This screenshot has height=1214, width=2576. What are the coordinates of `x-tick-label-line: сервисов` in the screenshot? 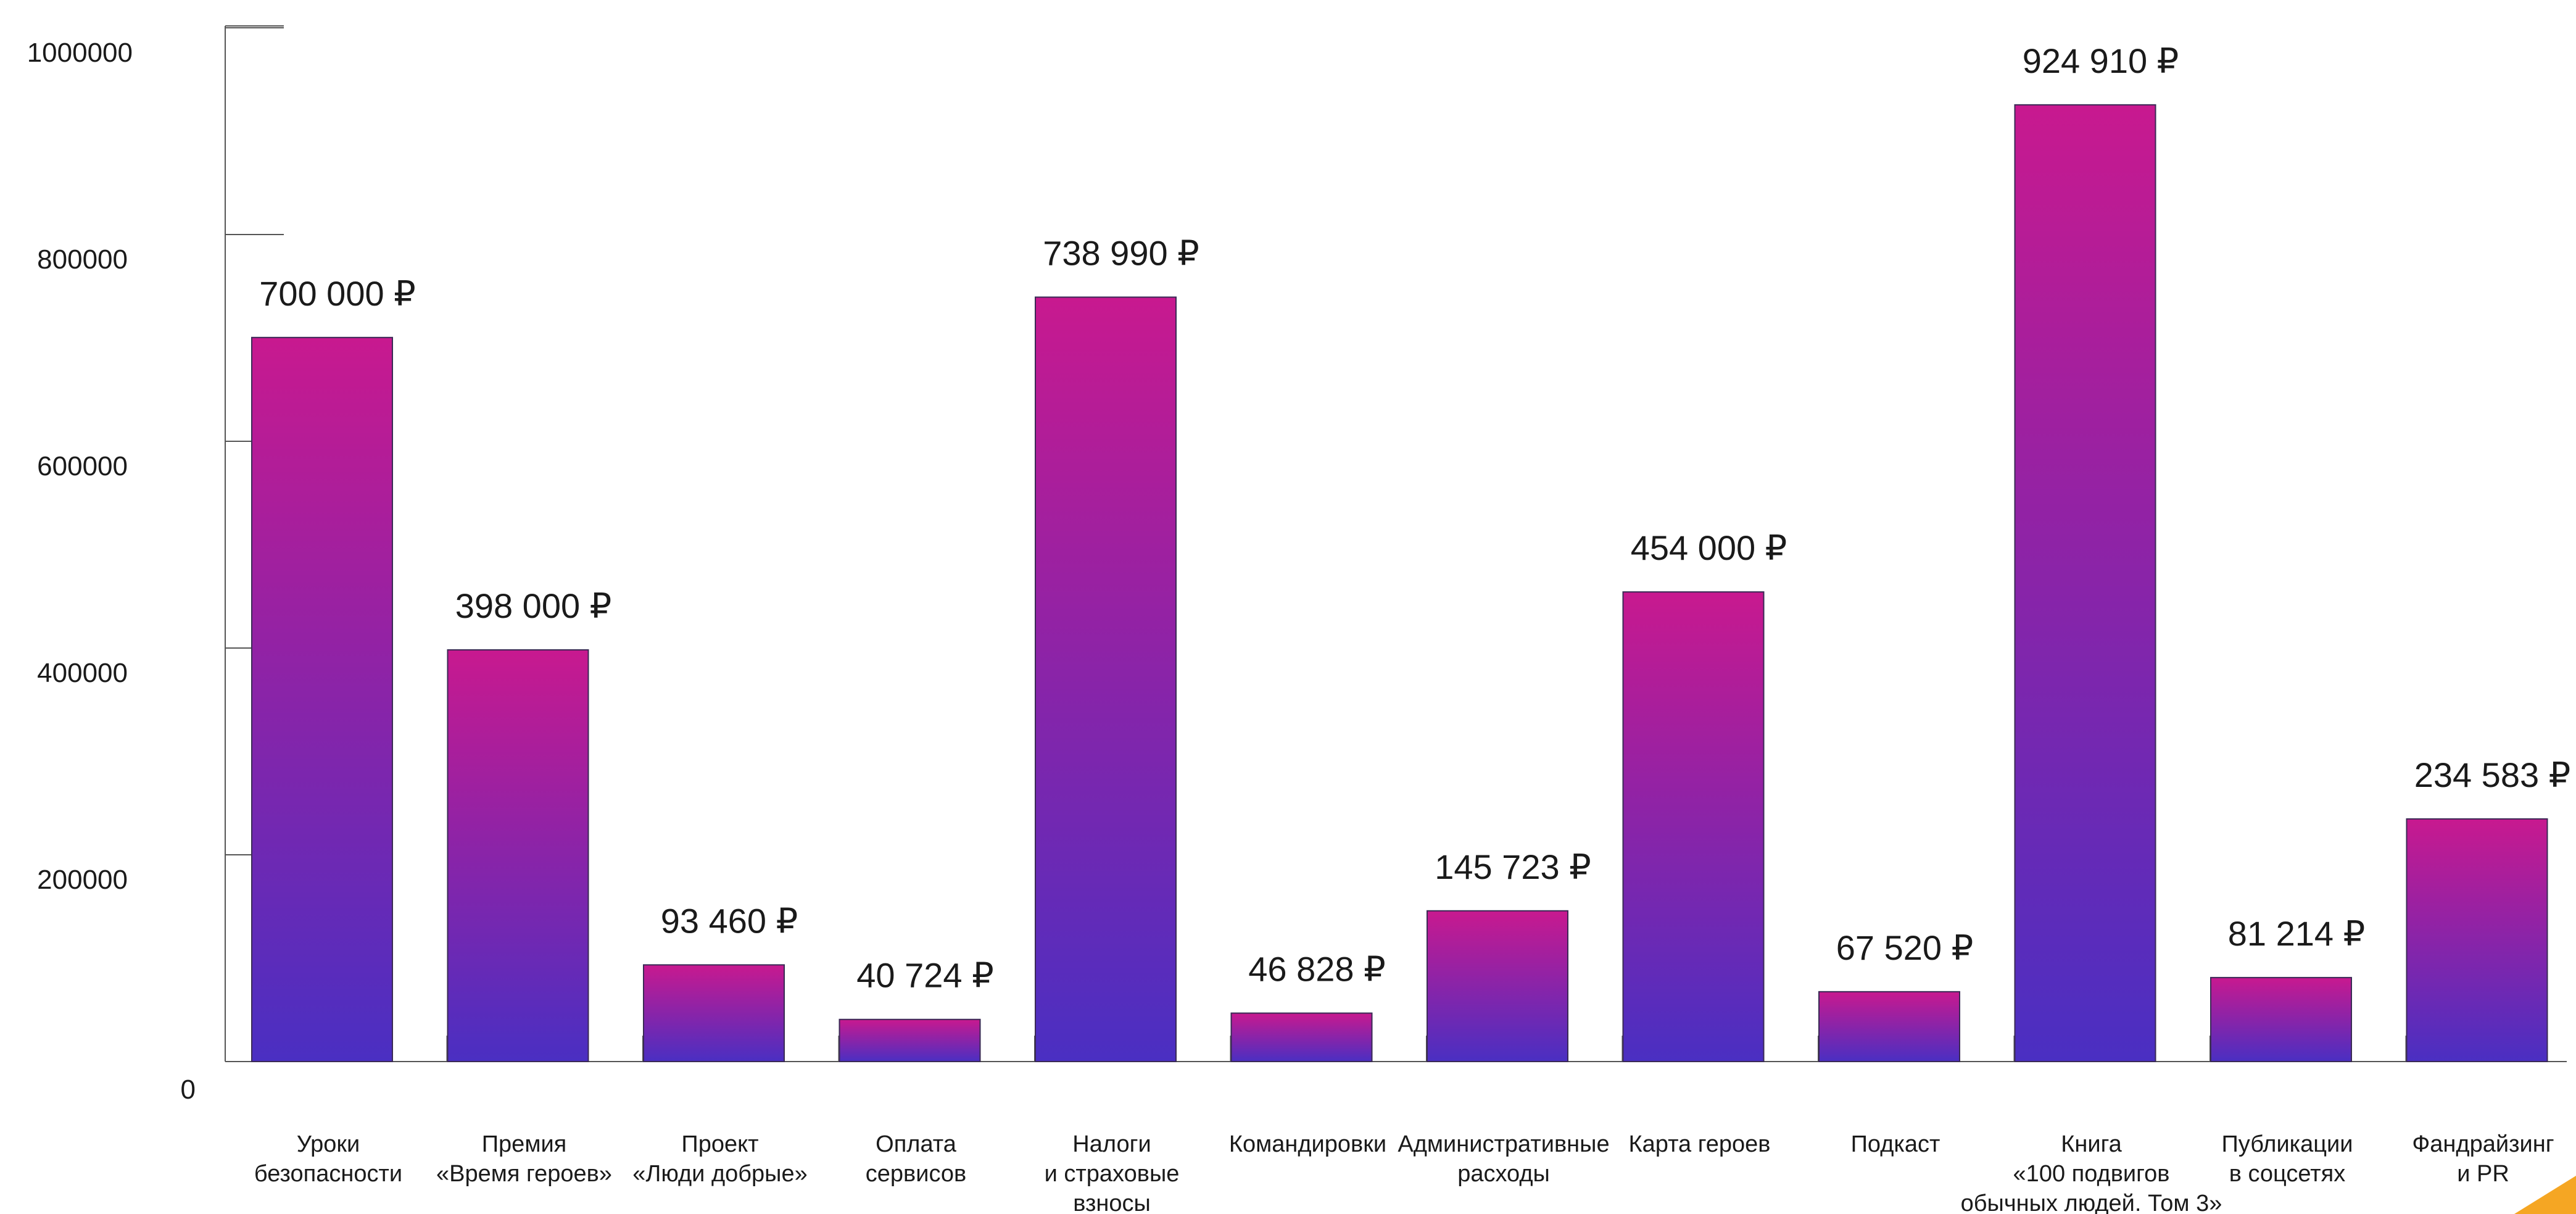 It's located at (916, 1174).